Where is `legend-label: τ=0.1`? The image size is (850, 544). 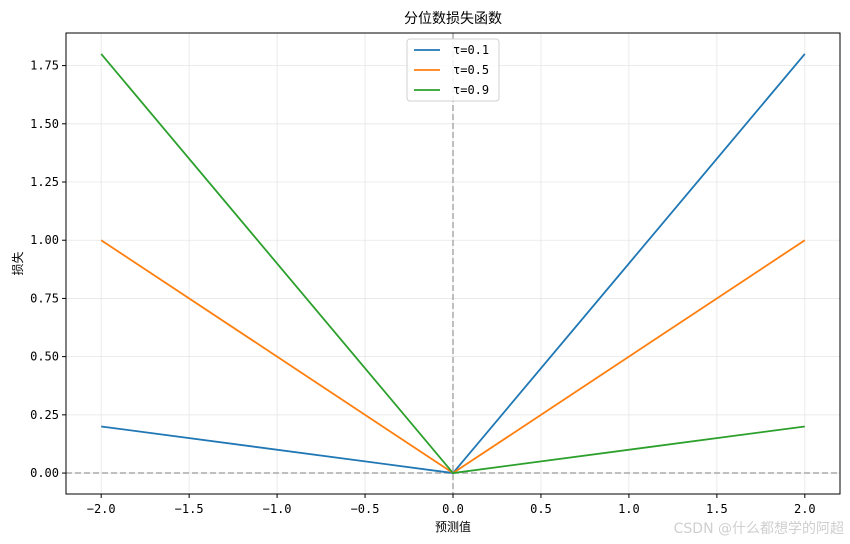 legend-label: τ=0.1 is located at coordinates (471, 50).